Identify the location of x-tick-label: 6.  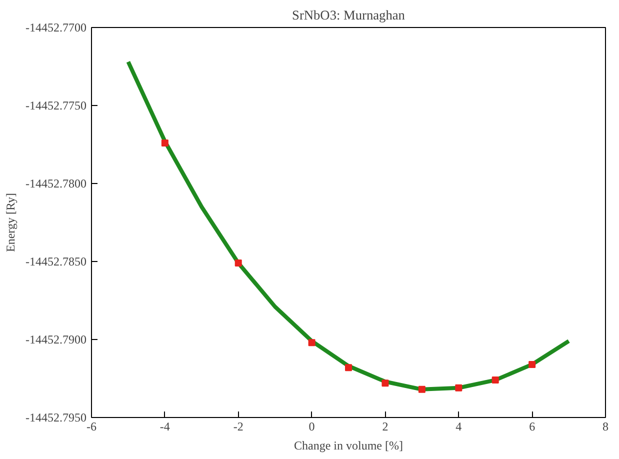
(532, 427).